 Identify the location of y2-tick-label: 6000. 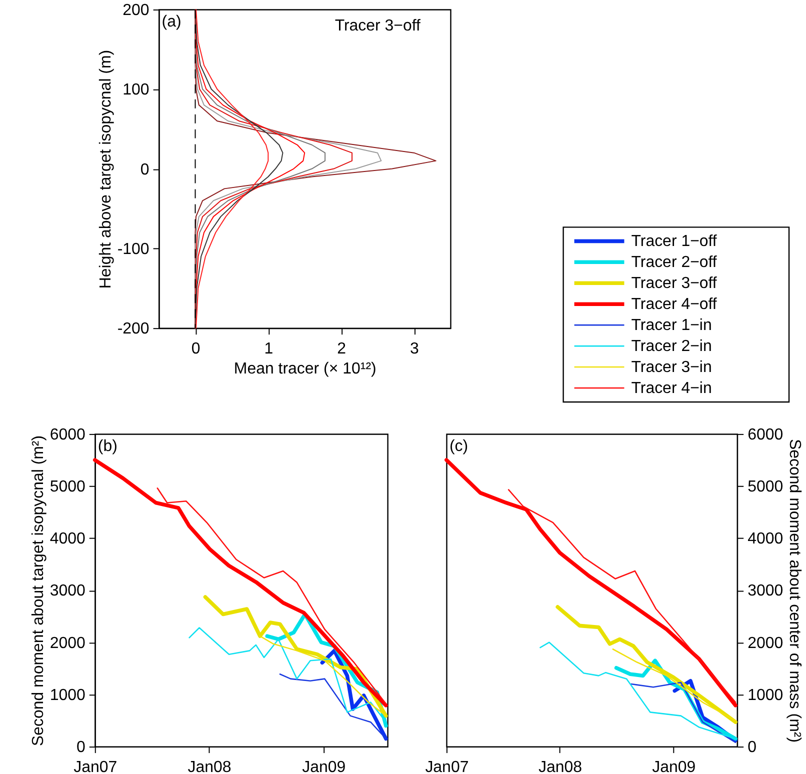
(766, 435).